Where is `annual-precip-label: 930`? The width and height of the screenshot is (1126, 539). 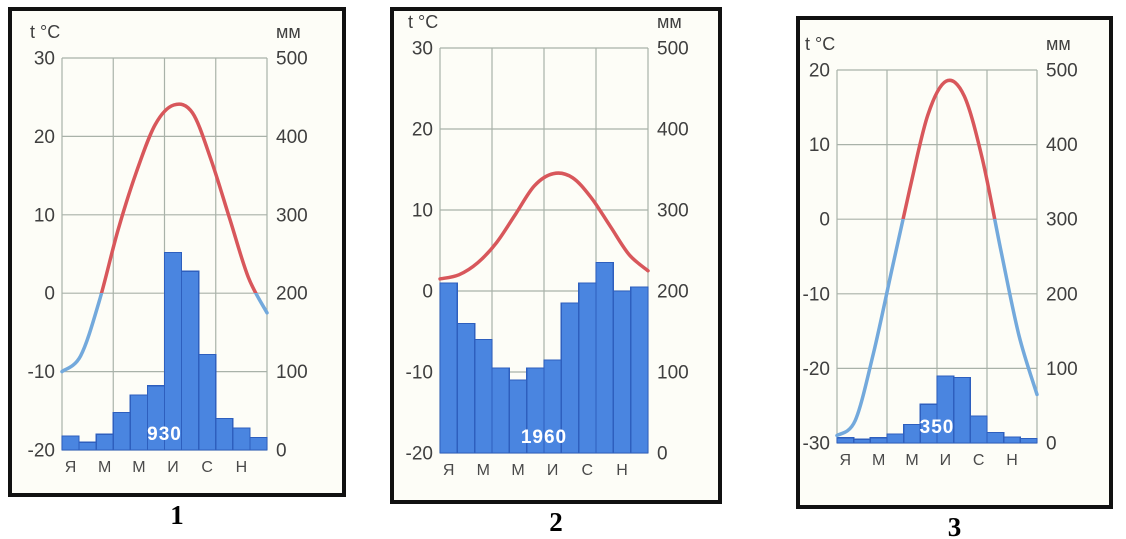 annual-precip-label: 930 is located at coordinates (164, 434).